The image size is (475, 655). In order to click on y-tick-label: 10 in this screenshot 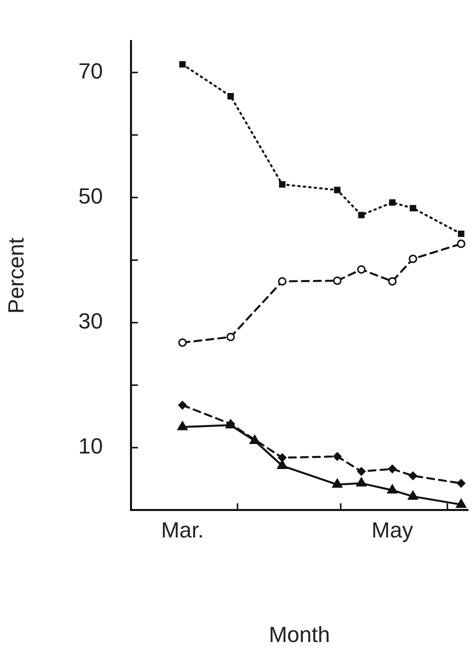, I will do `click(90, 446)`.